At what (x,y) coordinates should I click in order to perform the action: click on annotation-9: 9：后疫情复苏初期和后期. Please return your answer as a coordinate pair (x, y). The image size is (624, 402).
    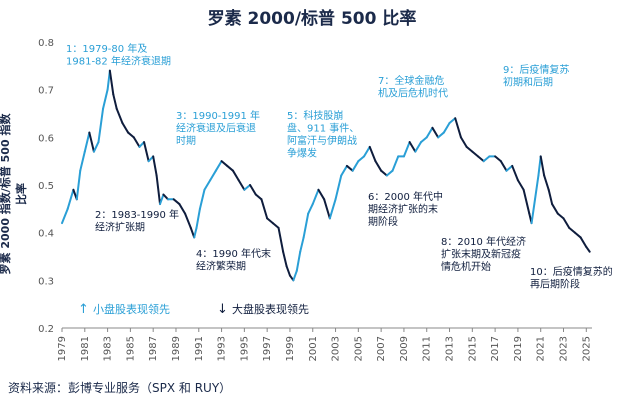
    Looking at the image, I should click on (536, 76).